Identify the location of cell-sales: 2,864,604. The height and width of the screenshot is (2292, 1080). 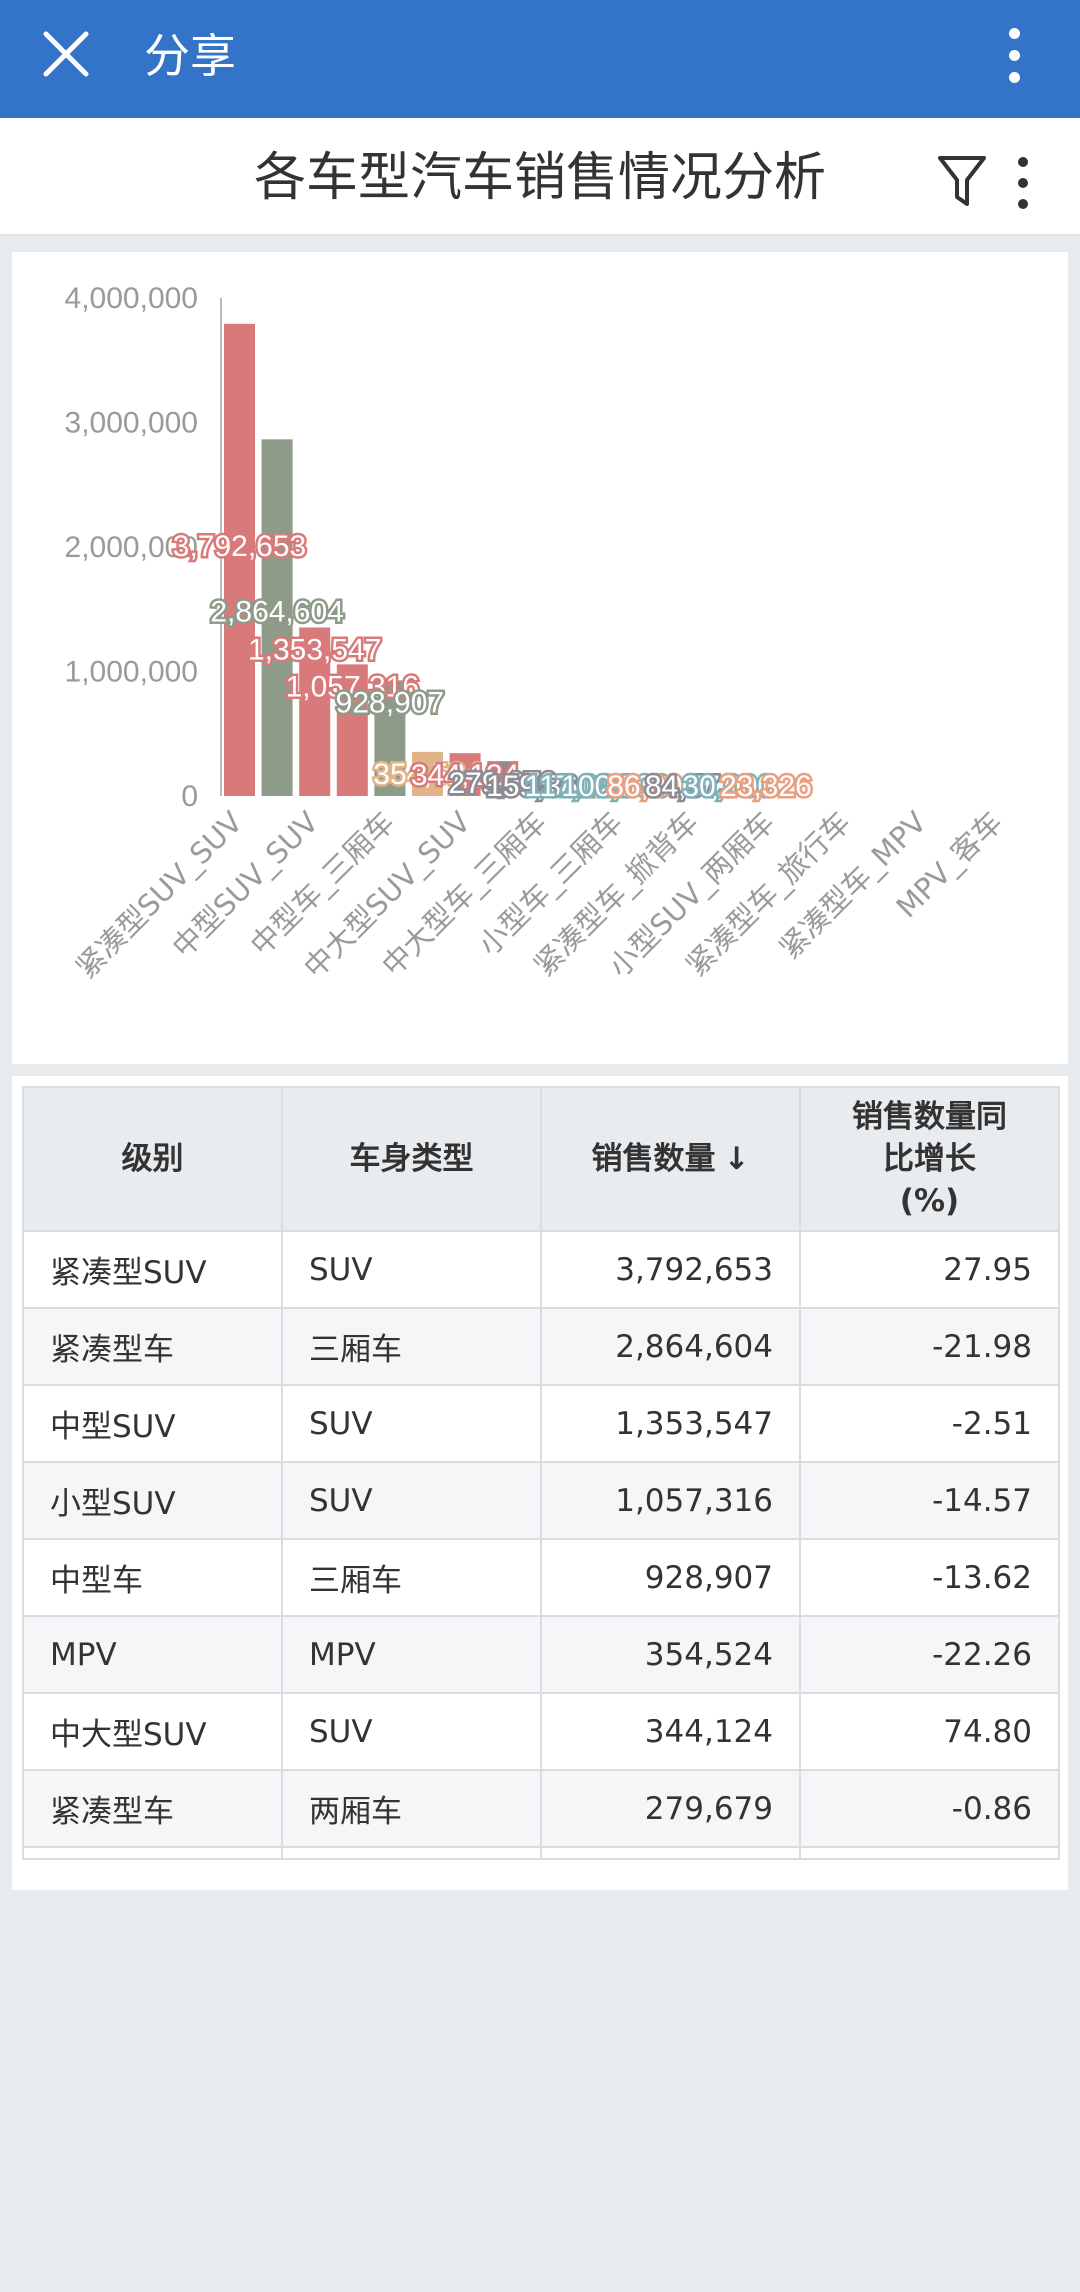
(670, 1346).